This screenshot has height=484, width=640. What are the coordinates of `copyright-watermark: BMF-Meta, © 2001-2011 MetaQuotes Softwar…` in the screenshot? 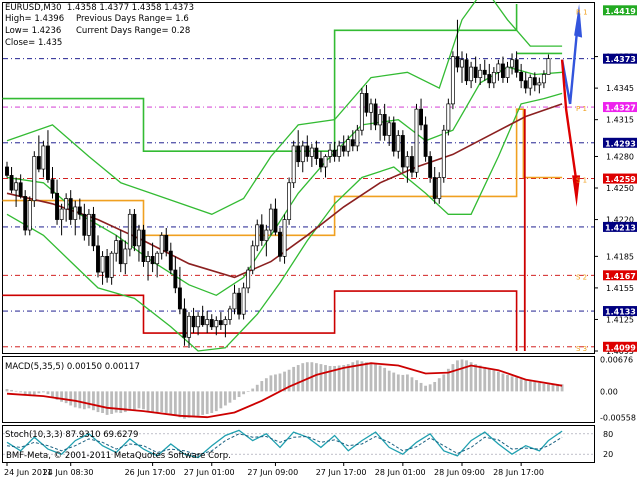 It's located at (118, 456).